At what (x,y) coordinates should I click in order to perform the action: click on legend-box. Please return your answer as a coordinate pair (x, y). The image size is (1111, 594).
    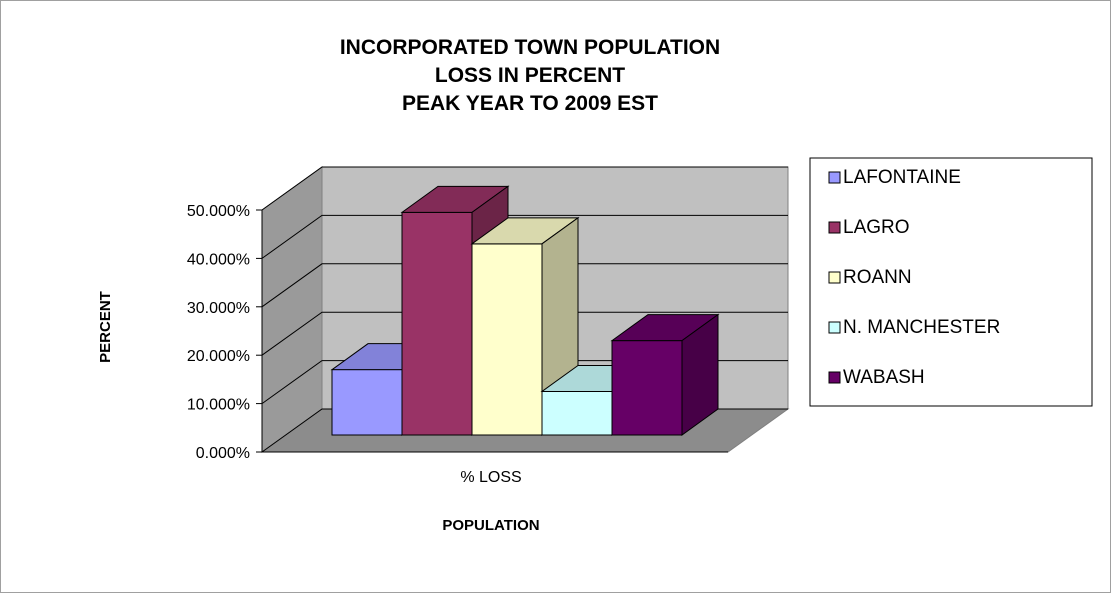
    Looking at the image, I should click on (951, 282).